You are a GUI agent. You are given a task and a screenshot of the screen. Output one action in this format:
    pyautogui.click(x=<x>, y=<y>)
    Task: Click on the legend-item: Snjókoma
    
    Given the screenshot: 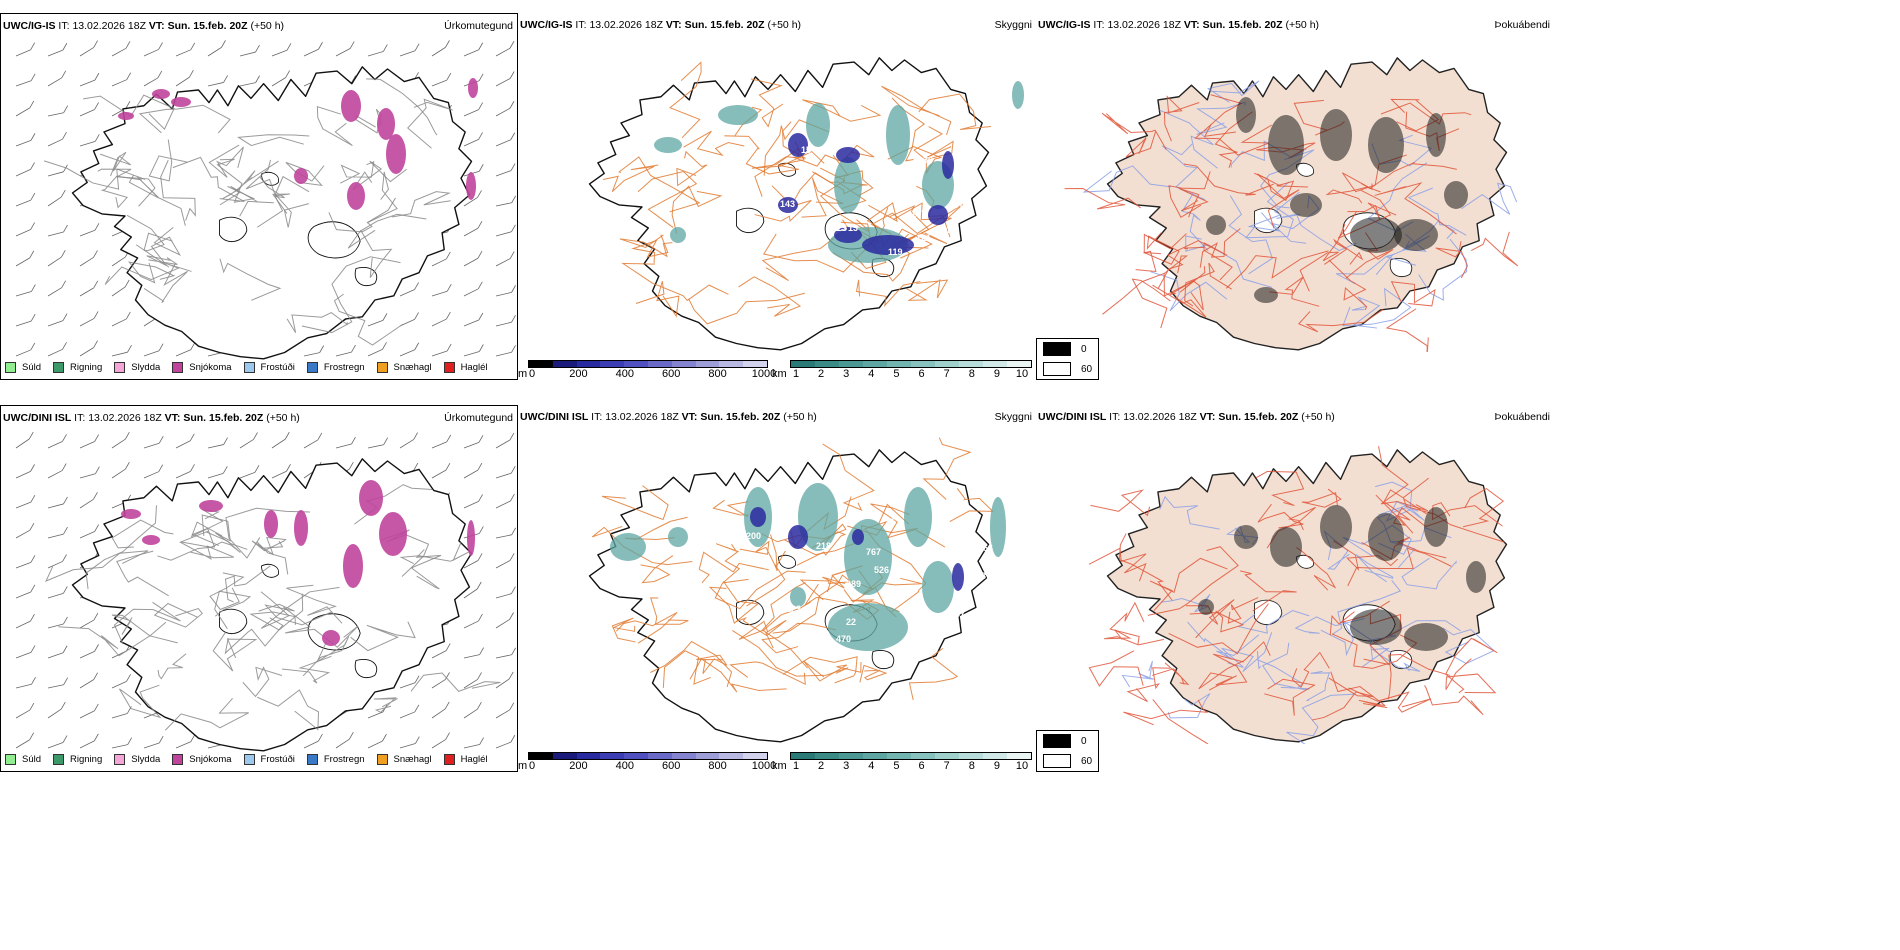 What is the action you would take?
    pyautogui.click(x=202, y=367)
    